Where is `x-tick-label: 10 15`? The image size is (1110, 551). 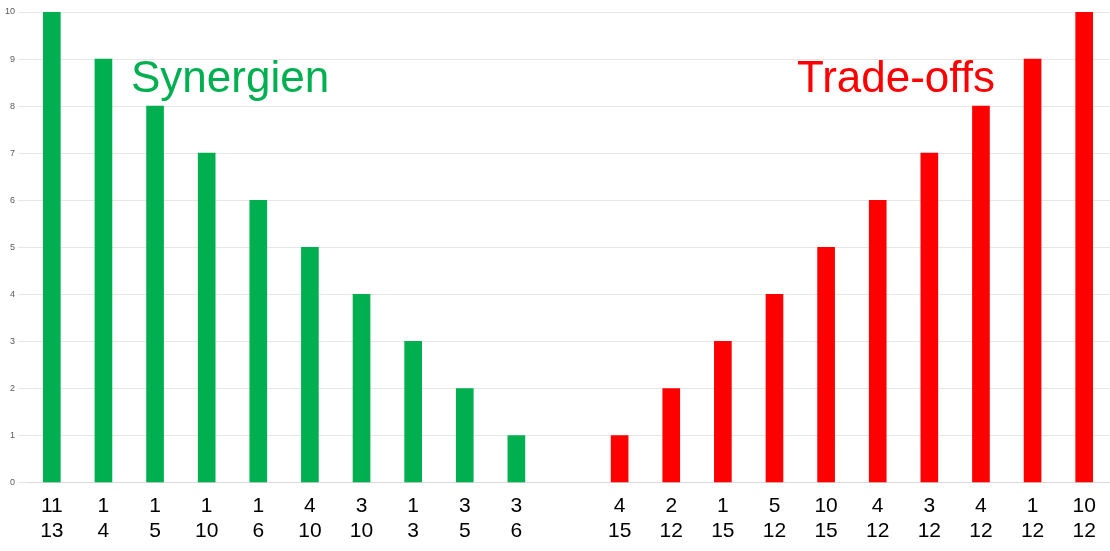
x-tick-label: 10 15 is located at coordinates (826, 517).